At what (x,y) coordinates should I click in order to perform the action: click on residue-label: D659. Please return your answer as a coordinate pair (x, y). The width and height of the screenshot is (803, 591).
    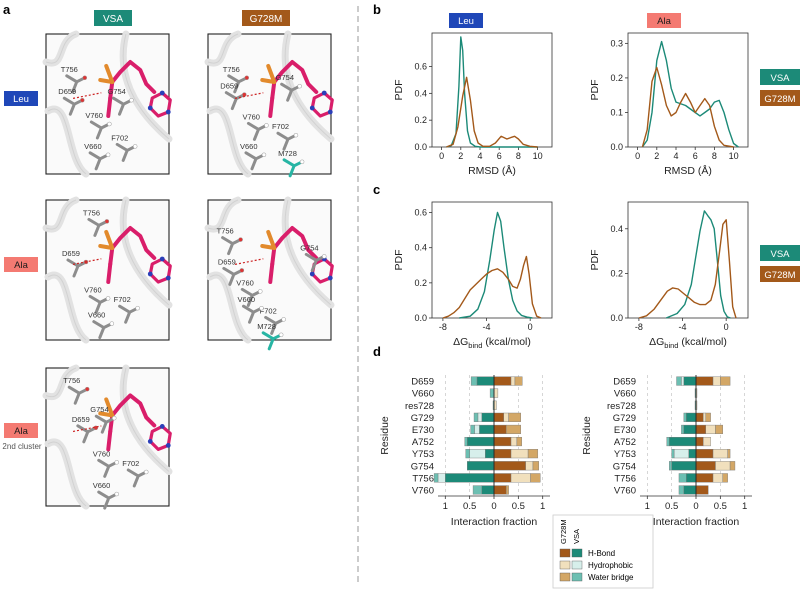
    Looking at the image, I should click on (67, 91).